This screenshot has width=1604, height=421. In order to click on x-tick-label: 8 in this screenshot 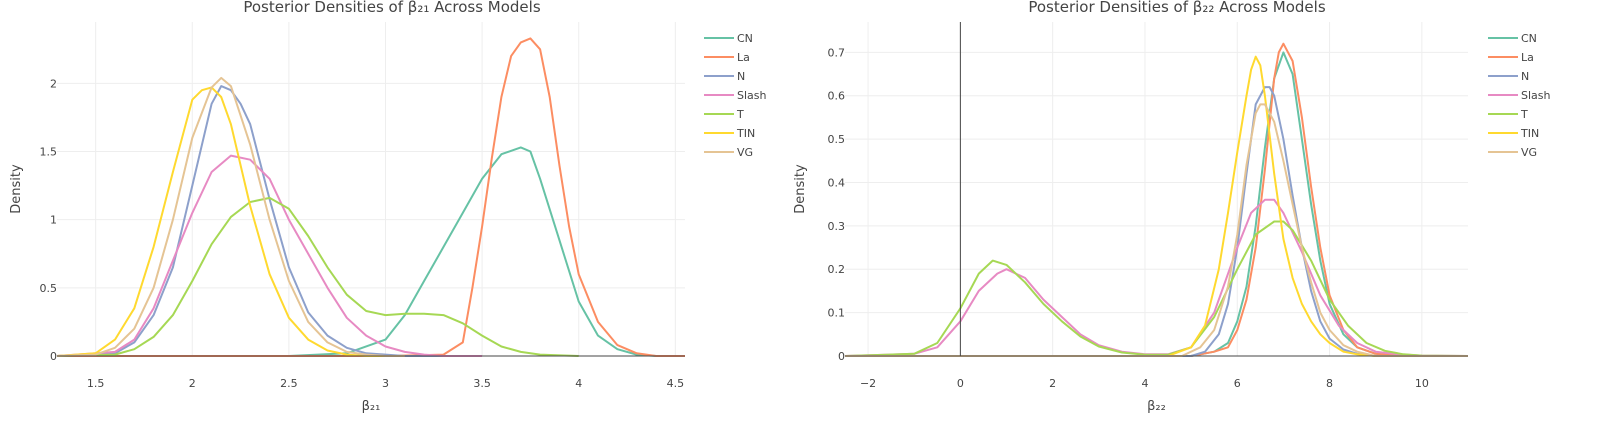, I will do `click(1329, 383)`.